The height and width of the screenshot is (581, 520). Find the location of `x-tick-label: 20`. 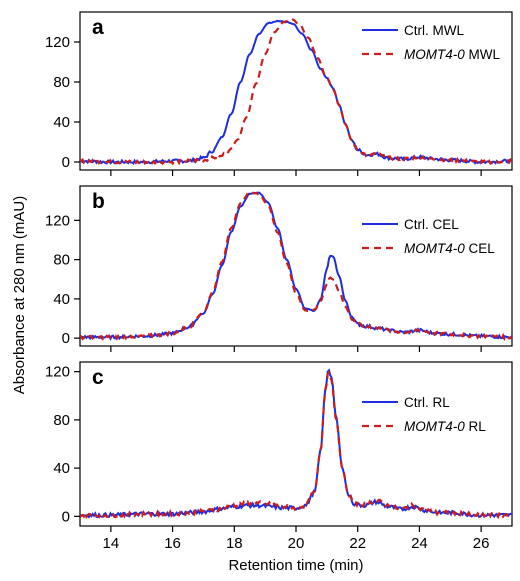

x-tick-label: 20 is located at coordinates (296, 543).